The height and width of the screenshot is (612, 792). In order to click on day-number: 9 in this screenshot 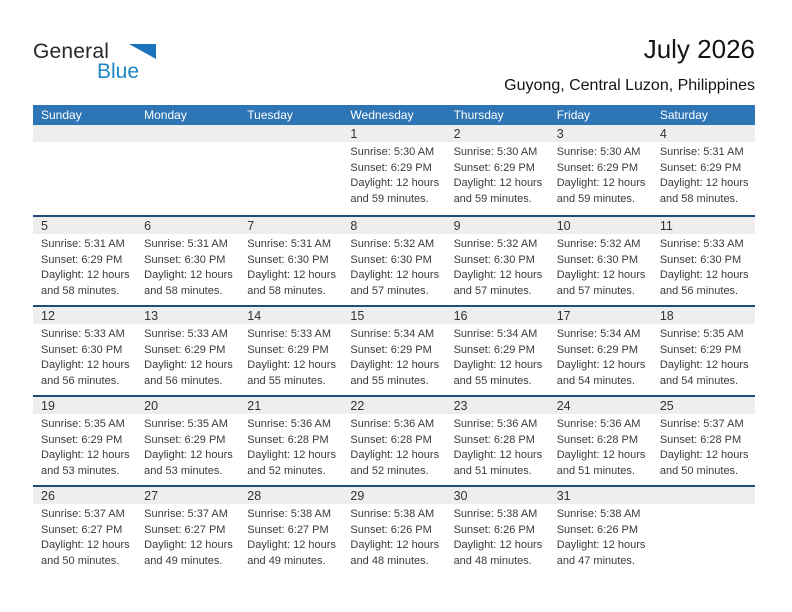, I will do `click(457, 225)`.